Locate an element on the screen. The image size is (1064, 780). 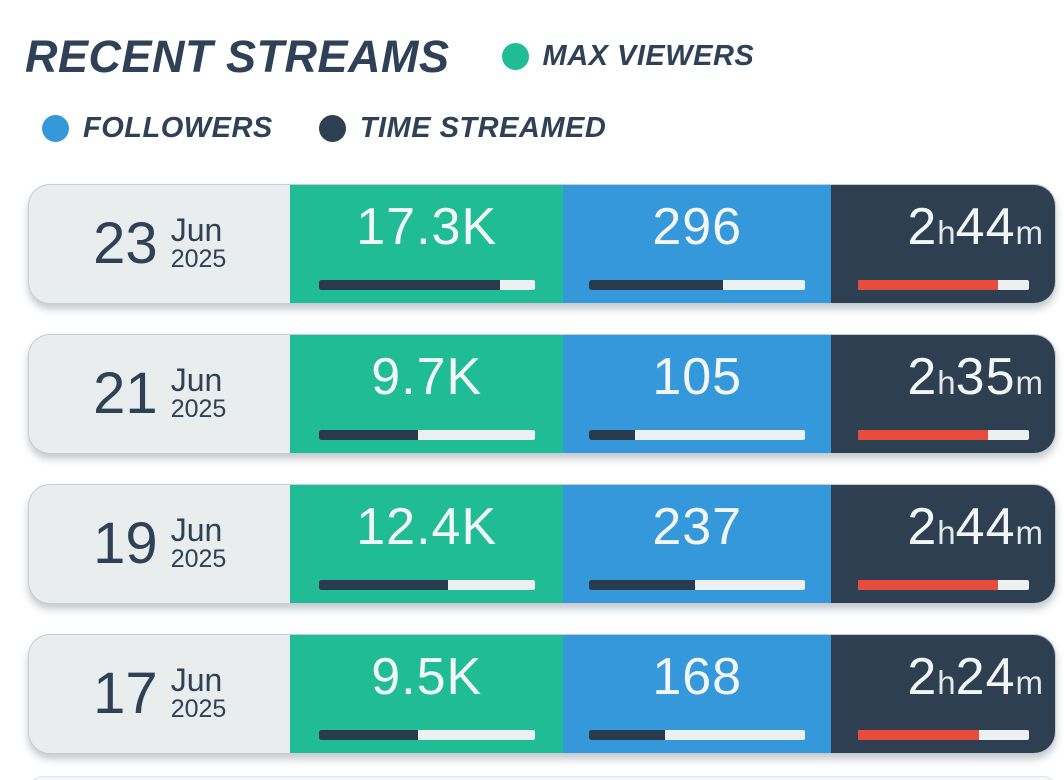
time-streamed-cell: 2h35m is located at coordinates (943, 394).